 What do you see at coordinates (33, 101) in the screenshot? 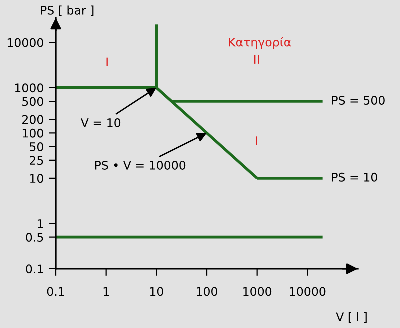
I see `y-tick-label: 500` at bounding box center [33, 101].